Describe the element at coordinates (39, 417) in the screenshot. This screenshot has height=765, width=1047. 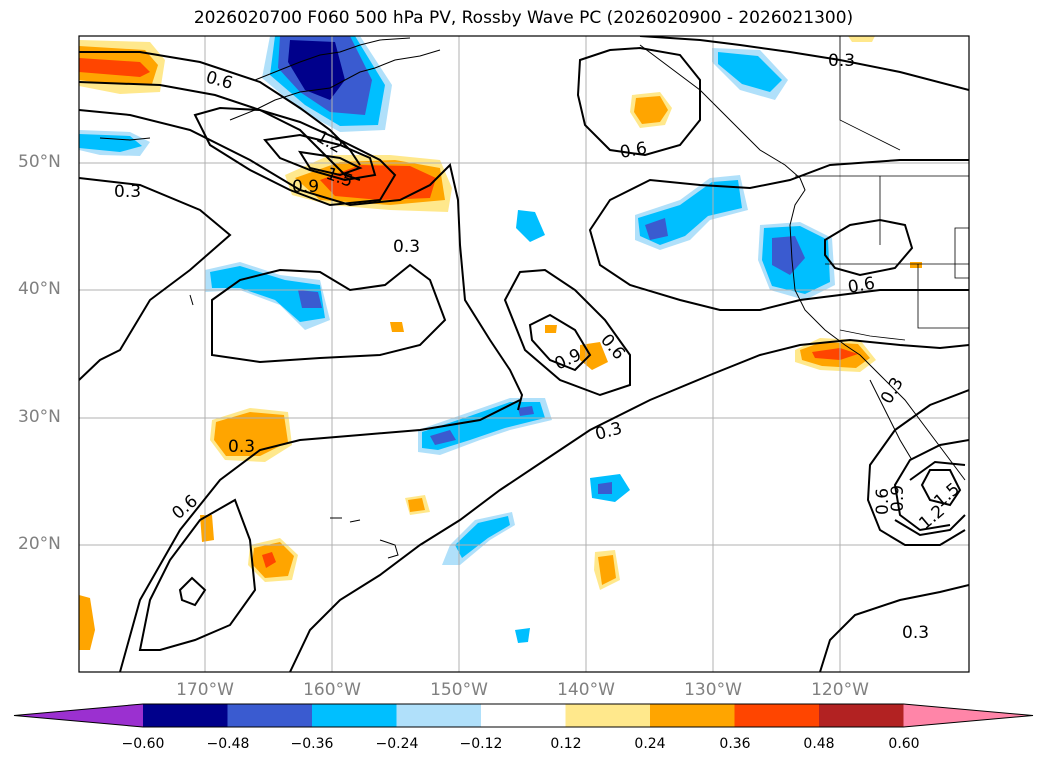
I see `lat-label: 30°N` at that location.